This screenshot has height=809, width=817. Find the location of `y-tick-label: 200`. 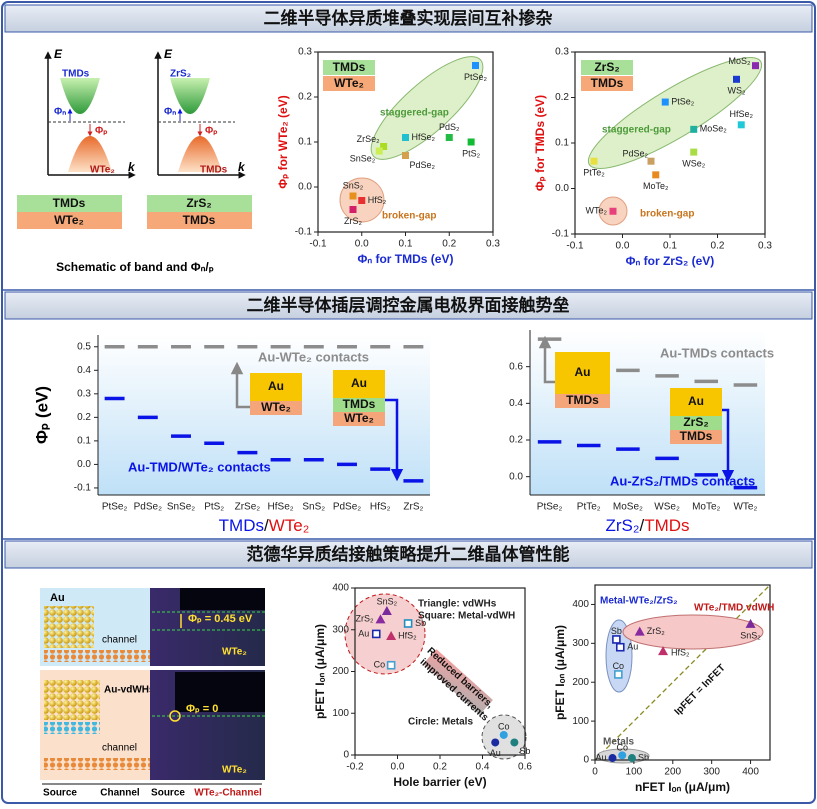

y-tick-label: 200 is located at coordinates (580, 682).